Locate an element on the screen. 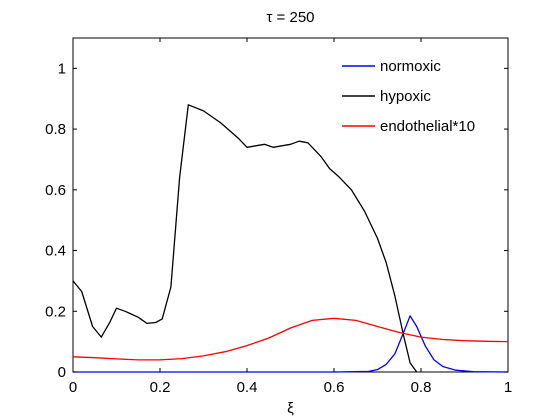 This screenshot has width=560, height=420. x-tick-label: 0.4 is located at coordinates (247, 387).